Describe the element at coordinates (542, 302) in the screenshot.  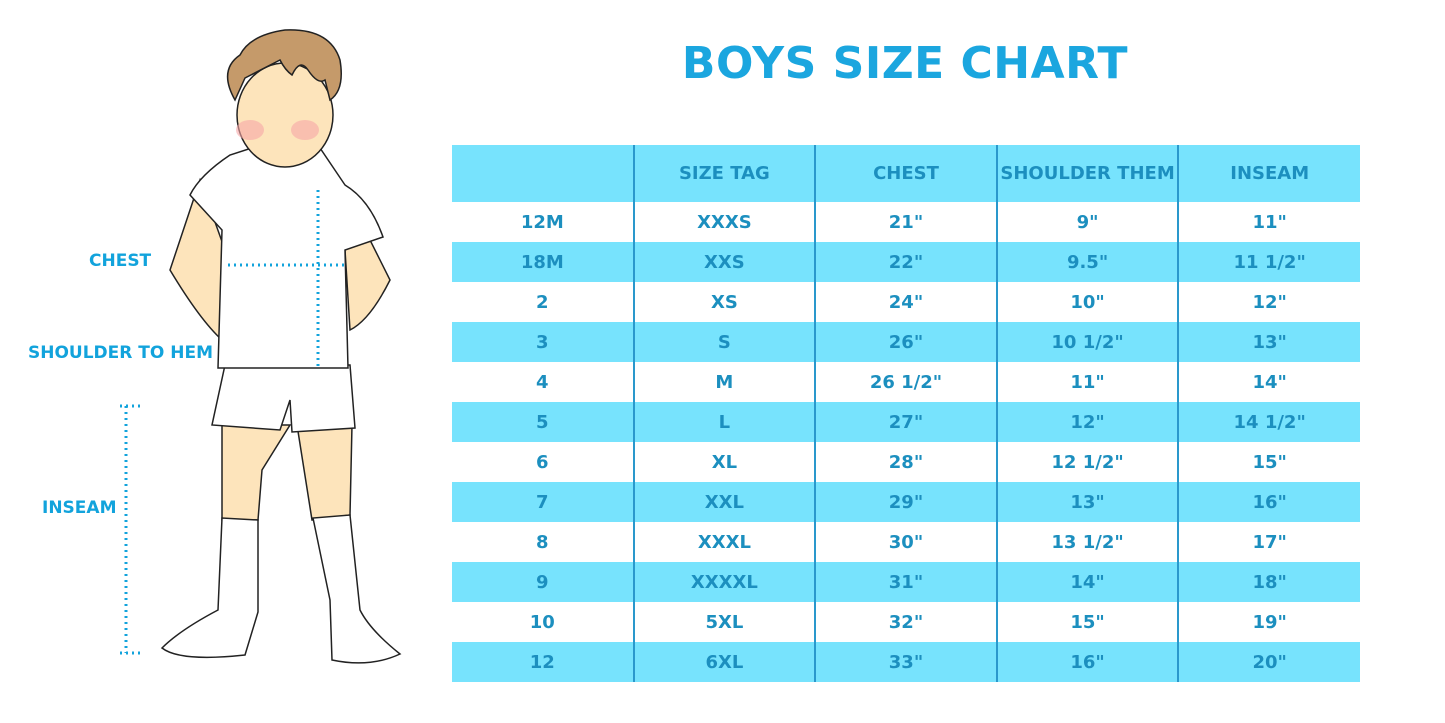
I see `table-cell: 2` at that location.